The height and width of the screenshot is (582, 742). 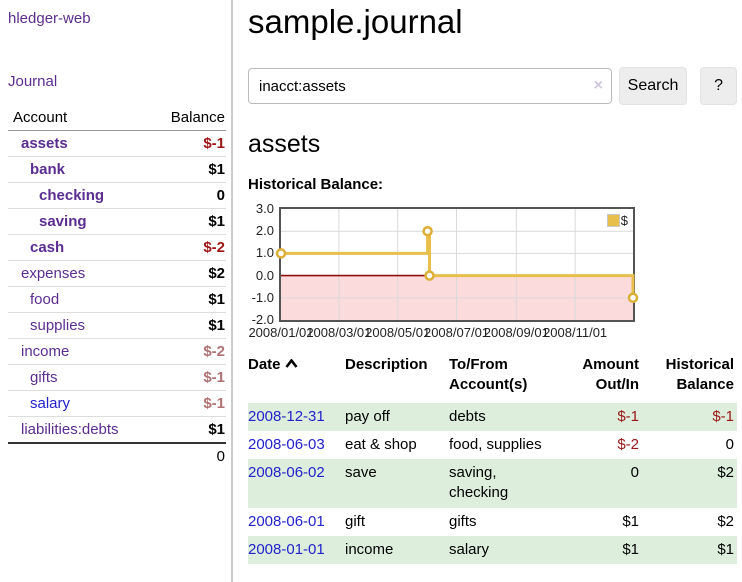 What do you see at coordinates (187, 455) in the screenshot?
I see `accounts-total-value: 0` at bounding box center [187, 455].